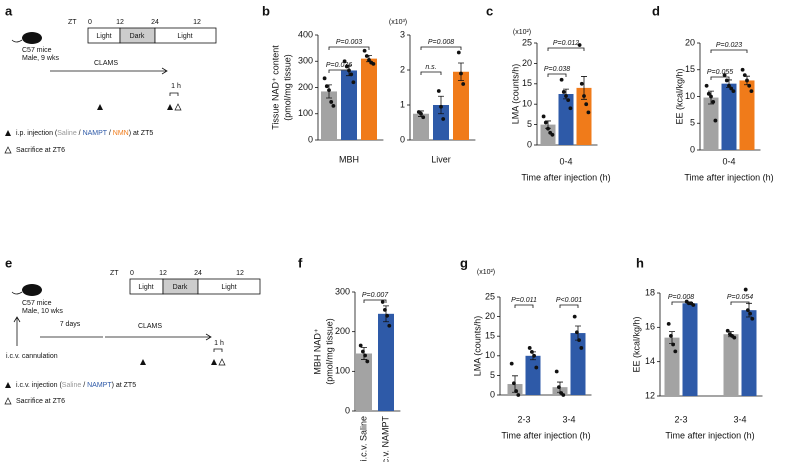  Describe the element at coordinates (132, 273) in the screenshot. I see `zt-tick: 0` at that location.